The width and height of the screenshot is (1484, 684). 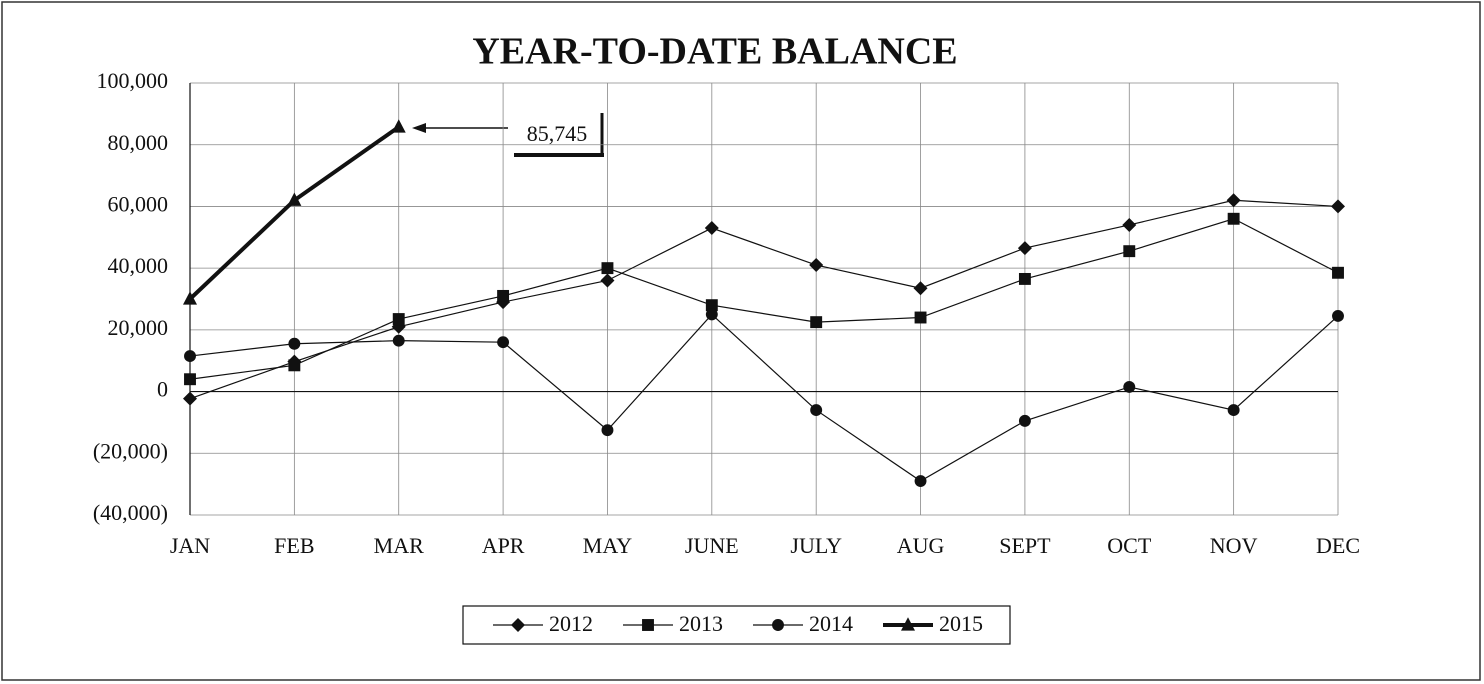 What do you see at coordinates (1234, 545) in the screenshot?
I see `x-tick-label: NOV` at bounding box center [1234, 545].